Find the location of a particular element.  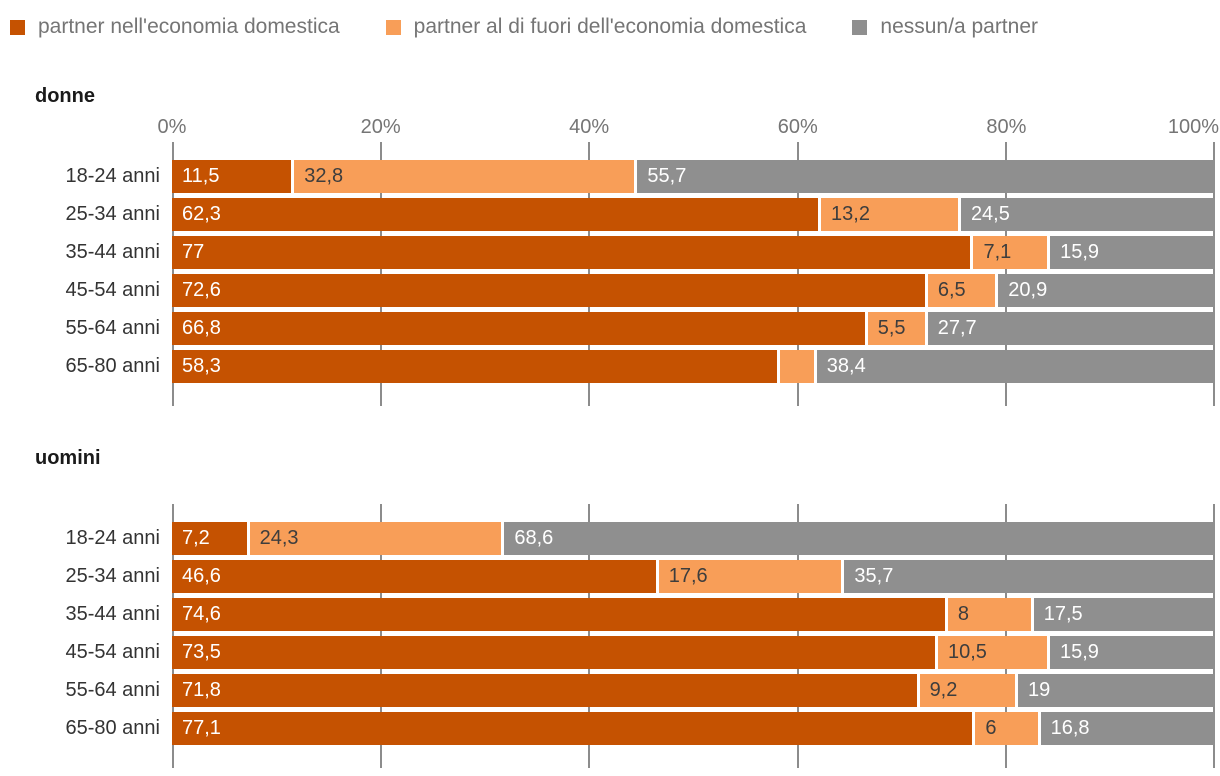

bar-segment: 19 is located at coordinates (1116, 690).